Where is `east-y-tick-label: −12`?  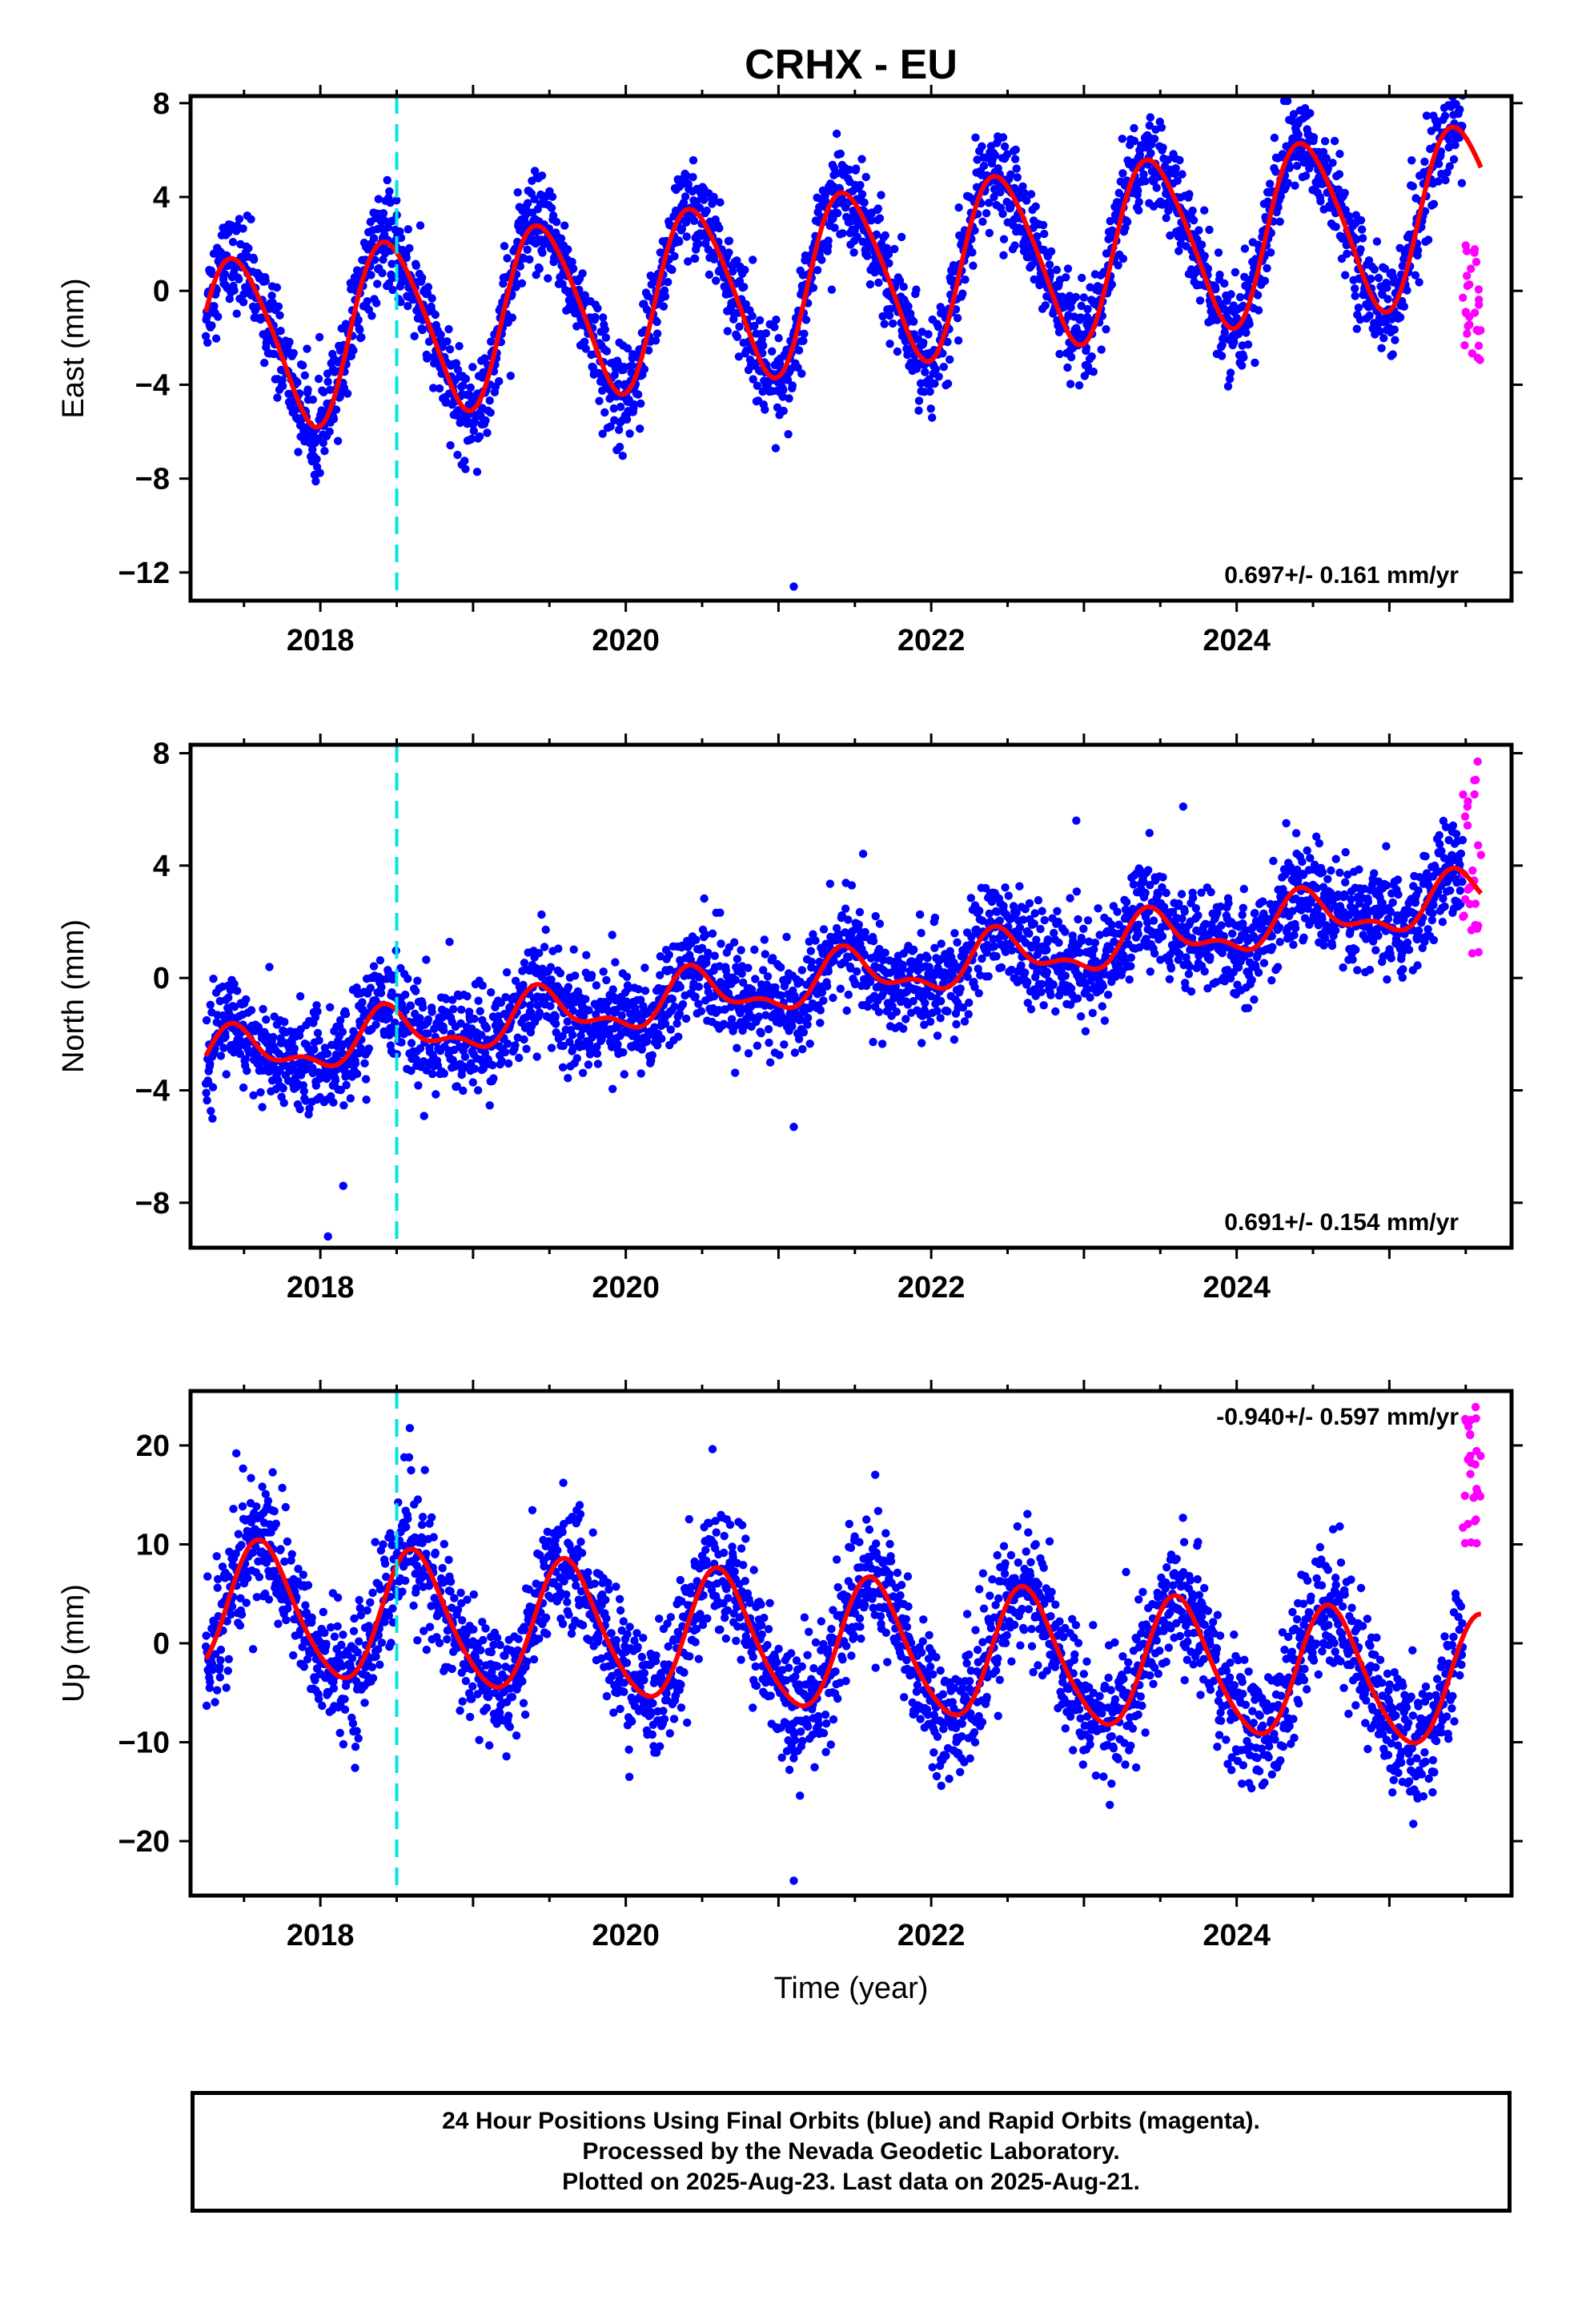 east-y-tick-label: −12 is located at coordinates (144, 573).